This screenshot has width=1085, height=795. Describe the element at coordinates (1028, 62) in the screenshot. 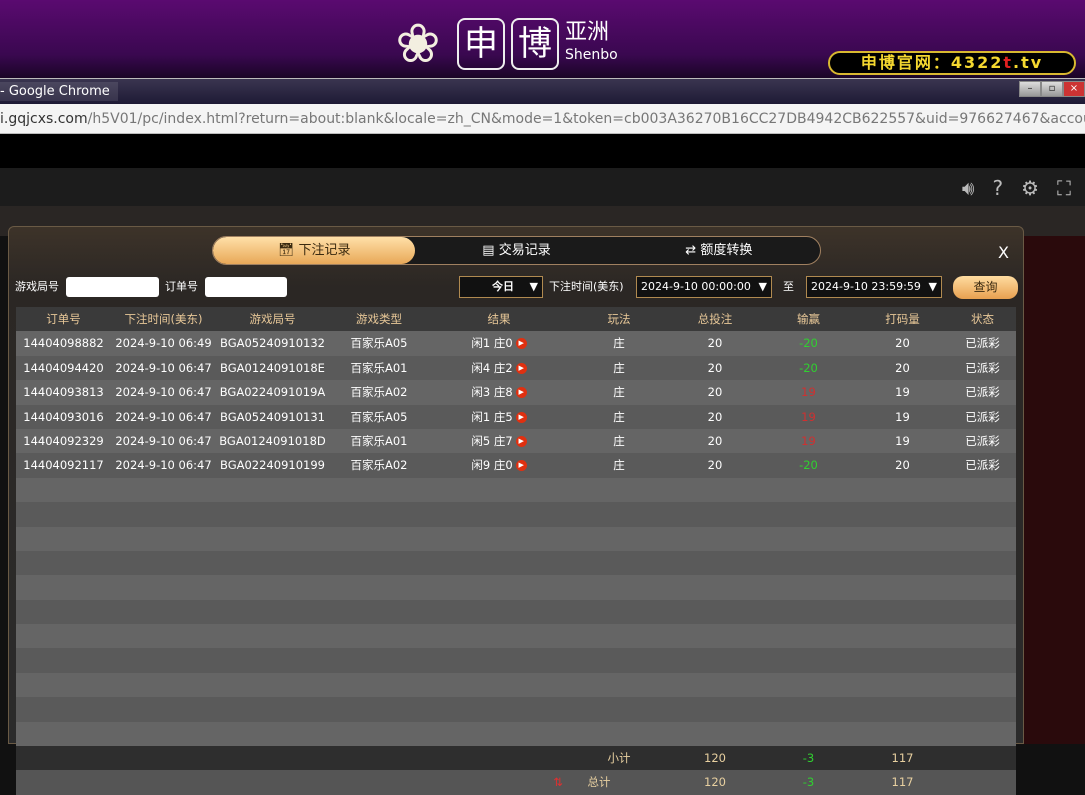

I see `site-suffix: .tv` at that location.